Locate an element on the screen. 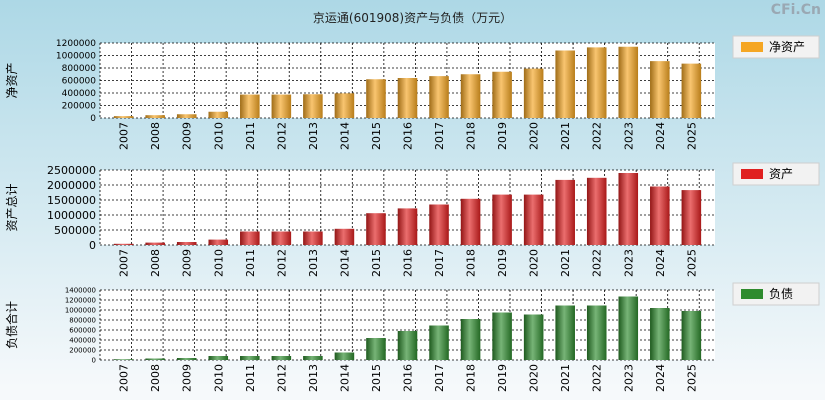 This screenshot has width=825, height=400. bar-2007 is located at coordinates (123, 244).